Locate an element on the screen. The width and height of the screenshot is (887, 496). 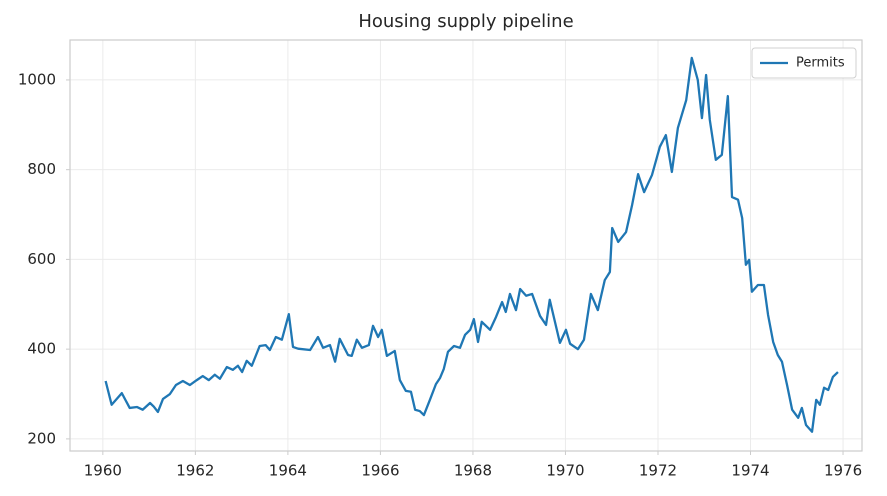
y-tick-label: 600 is located at coordinates (41, 259).